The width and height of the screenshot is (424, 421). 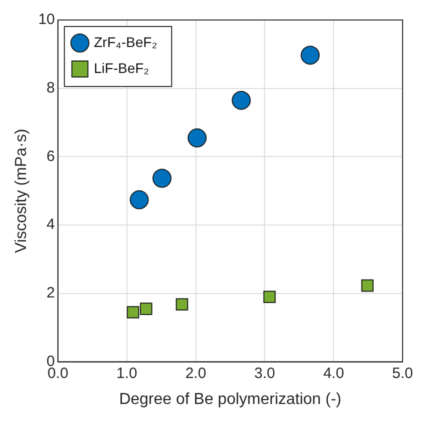 What do you see at coordinates (50, 156) in the screenshot?
I see `y-tick-label: 6` at bounding box center [50, 156].